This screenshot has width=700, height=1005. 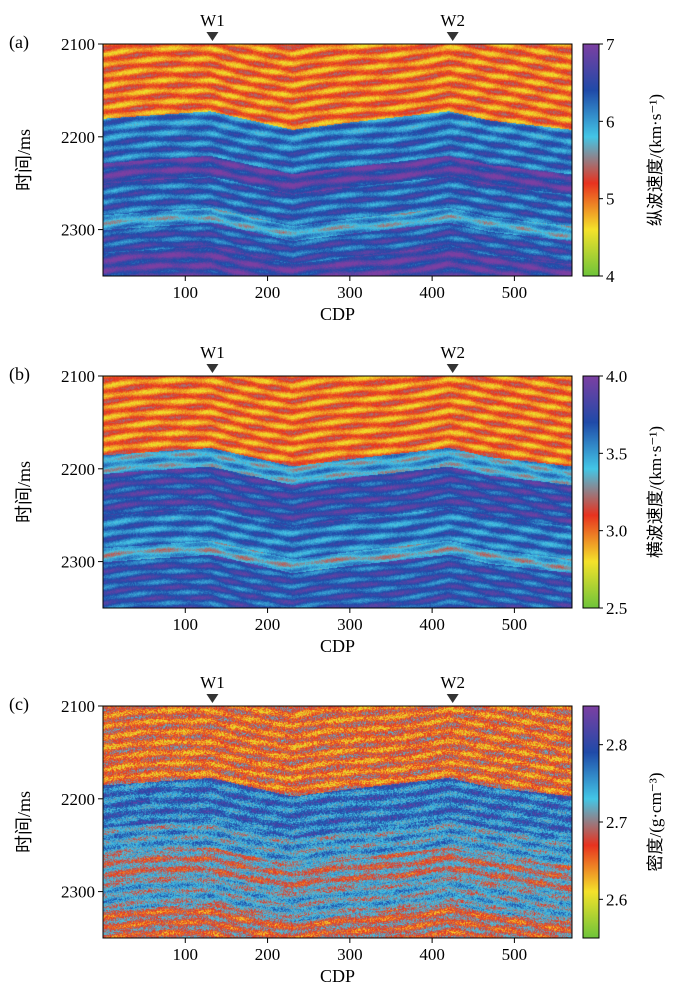 What do you see at coordinates (655, 160) in the screenshot?
I see `colorbar-label: 纵波速度/(km·s⁻¹)` at bounding box center [655, 160].